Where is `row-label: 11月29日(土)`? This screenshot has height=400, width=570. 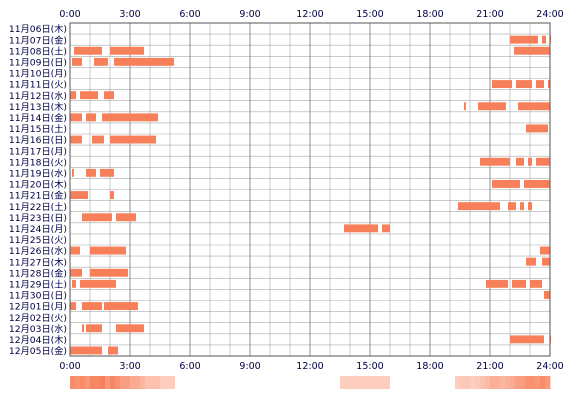 row-label: 11月29日(土) is located at coordinates (38, 284).